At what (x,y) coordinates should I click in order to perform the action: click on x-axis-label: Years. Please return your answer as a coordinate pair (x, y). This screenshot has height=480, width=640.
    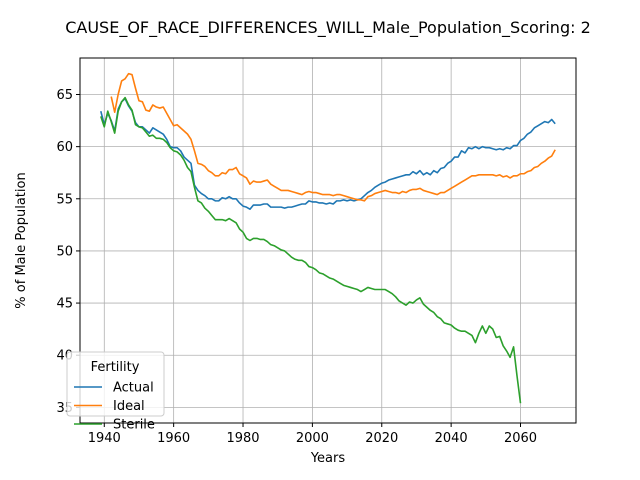
    Looking at the image, I should click on (328, 458).